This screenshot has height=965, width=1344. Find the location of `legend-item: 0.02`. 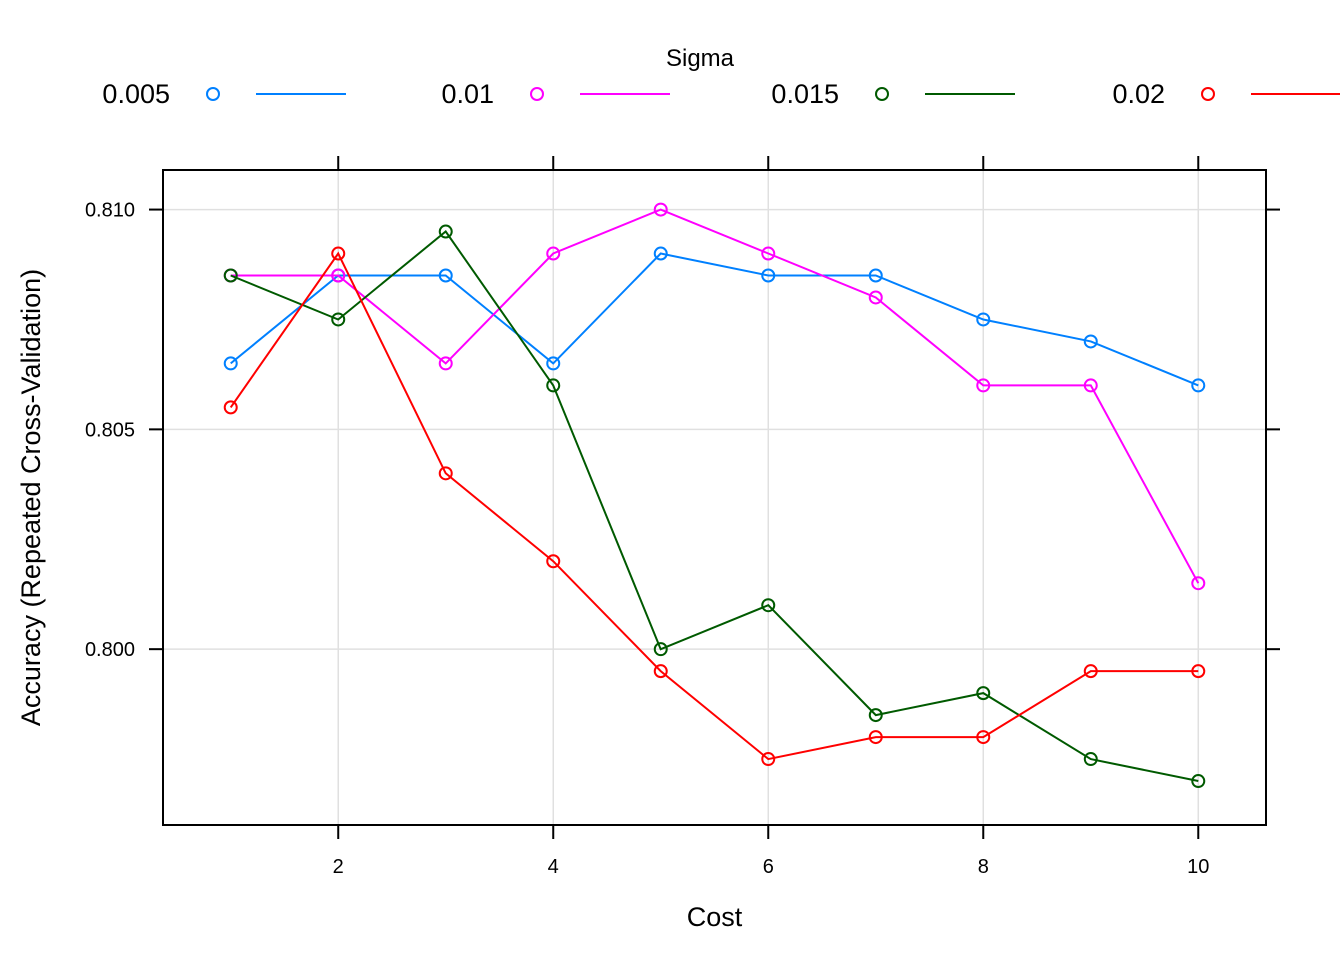

legend-item: 0.02 is located at coordinates (1226, 94).